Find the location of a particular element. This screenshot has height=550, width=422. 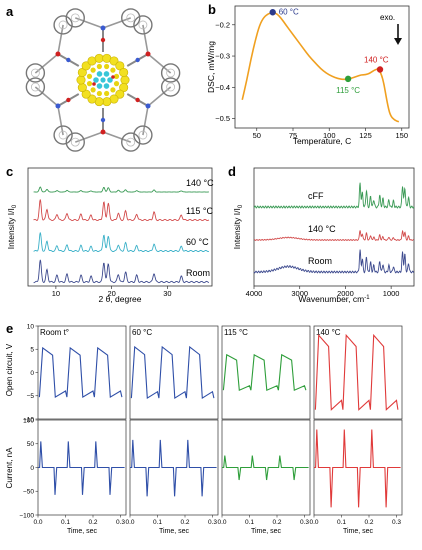

electrical-column: 140 °C 0.0 0.1 0.2 0.3 Time, sec is located at coordinates (356, 430).